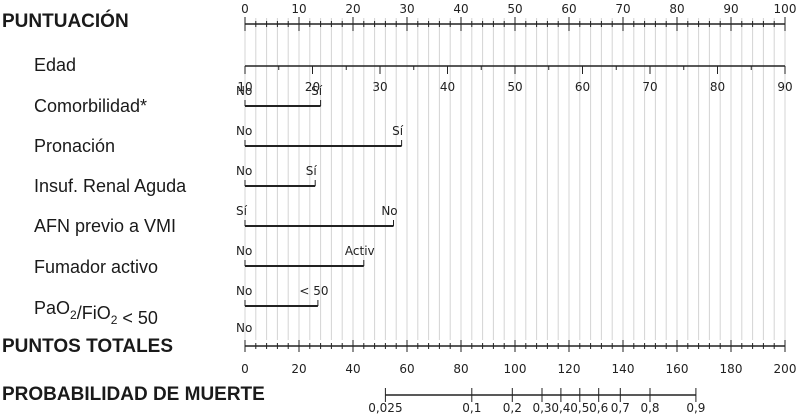  Describe the element at coordinates (133, 394) in the screenshot. I see `probability-axis-label: PROBABILIDAD DE MUERTE` at that location.